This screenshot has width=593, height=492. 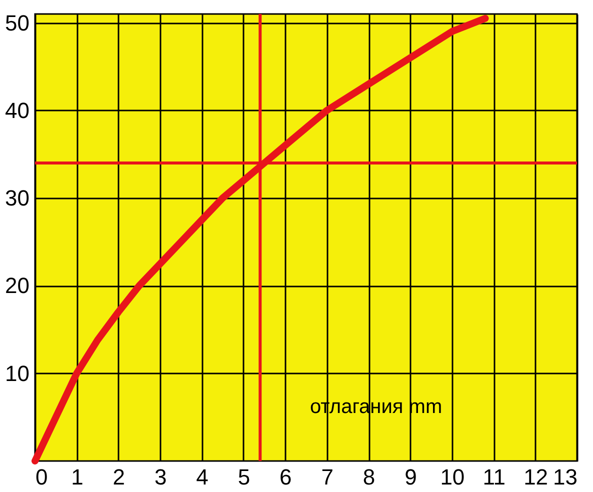 What do you see at coordinates (244, 477) in the screenshot?
I see `x-tick-label: 5` at bounding box center [244, 477].